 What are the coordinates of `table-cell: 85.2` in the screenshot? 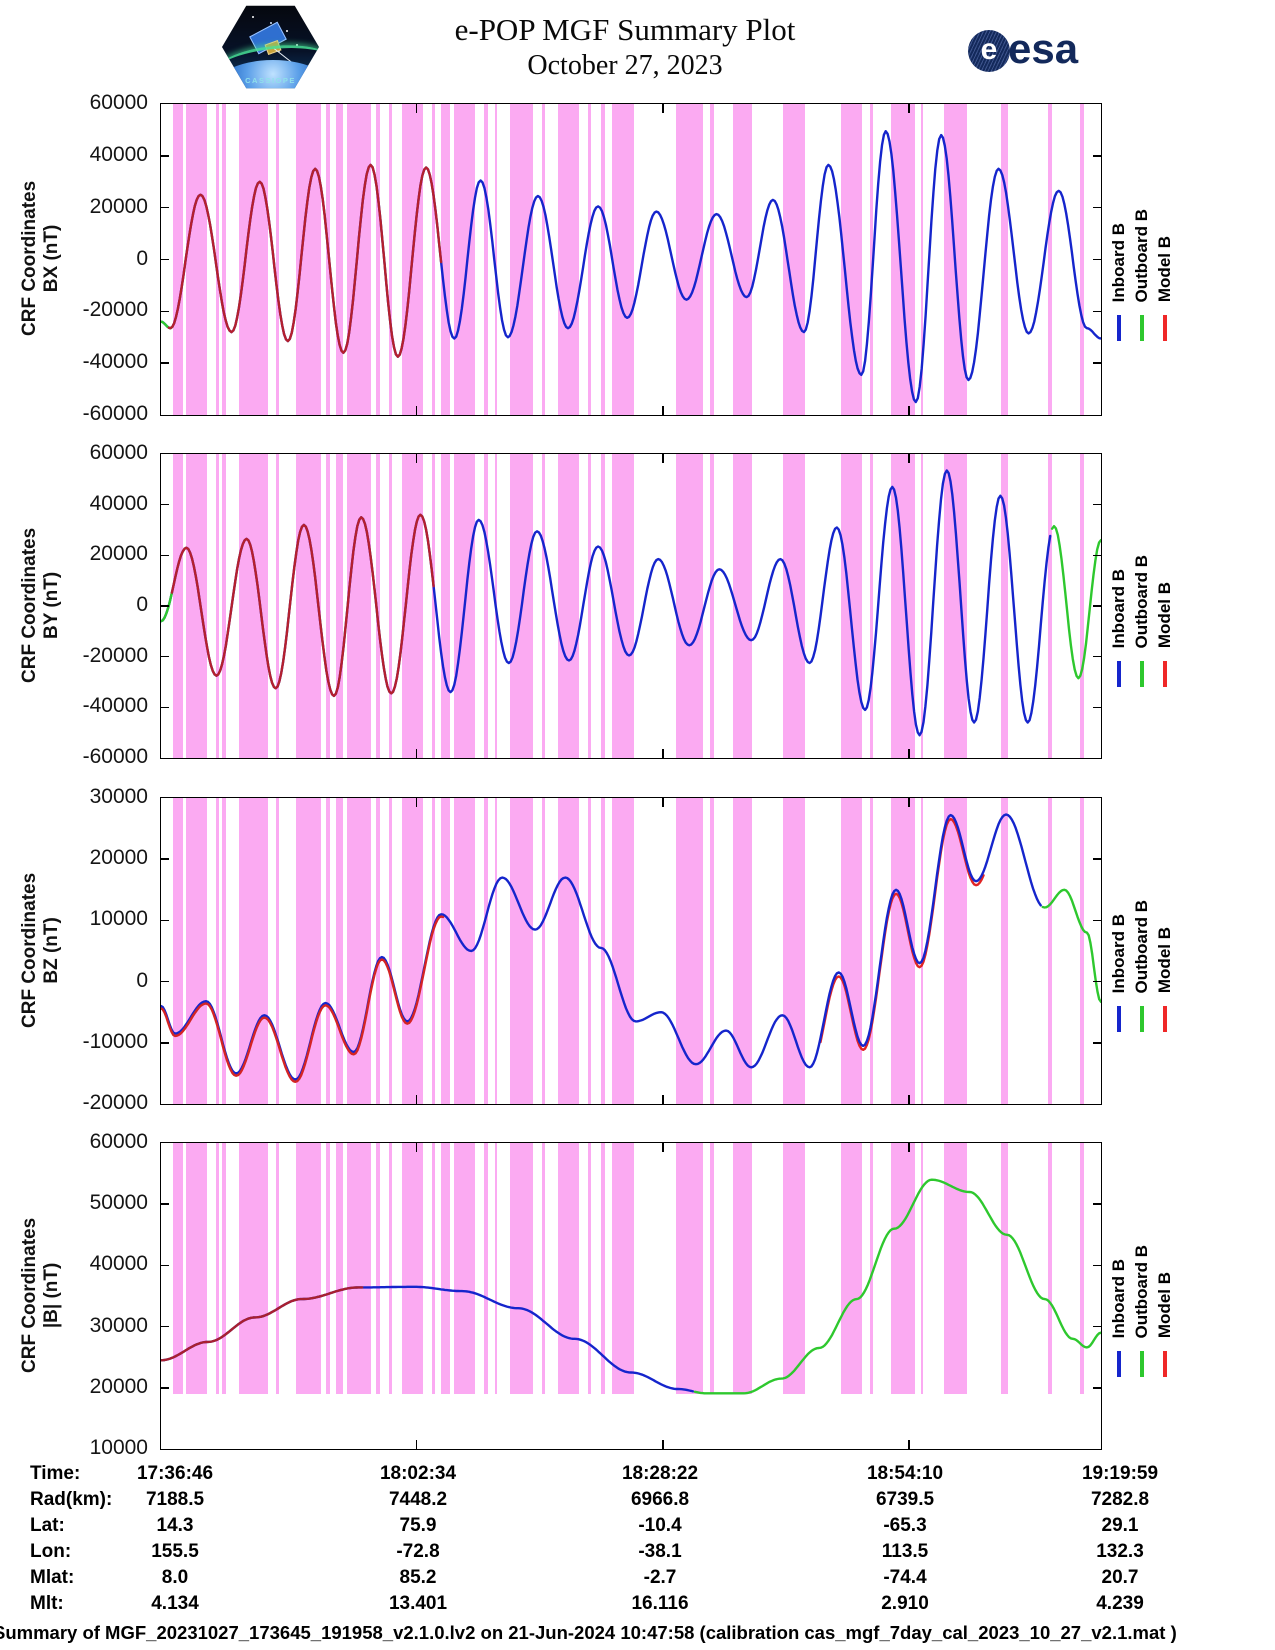 It's located at (418, 1577).